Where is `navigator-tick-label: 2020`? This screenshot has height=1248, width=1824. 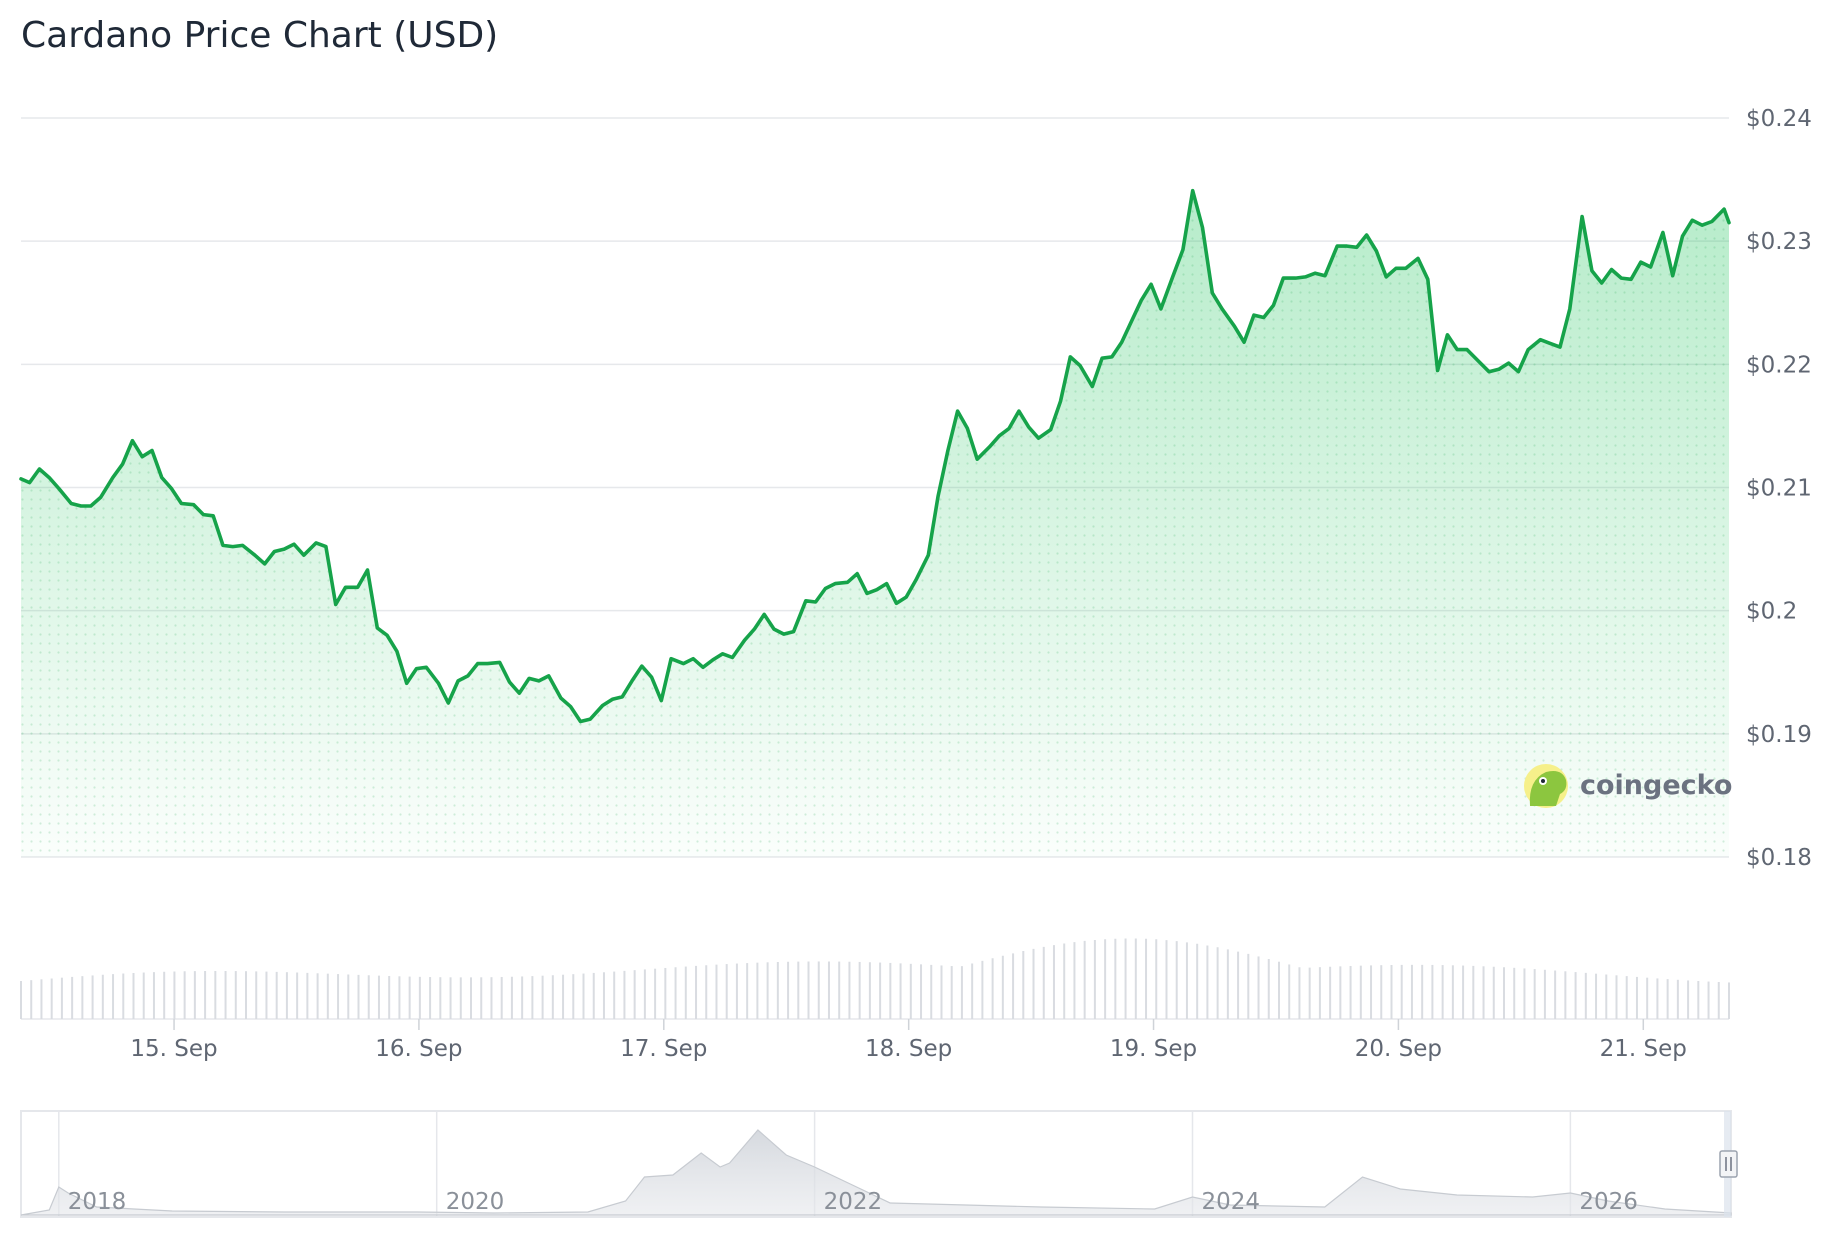
navigator-tick-label: 2020 is located at coordinates (475, 1202).